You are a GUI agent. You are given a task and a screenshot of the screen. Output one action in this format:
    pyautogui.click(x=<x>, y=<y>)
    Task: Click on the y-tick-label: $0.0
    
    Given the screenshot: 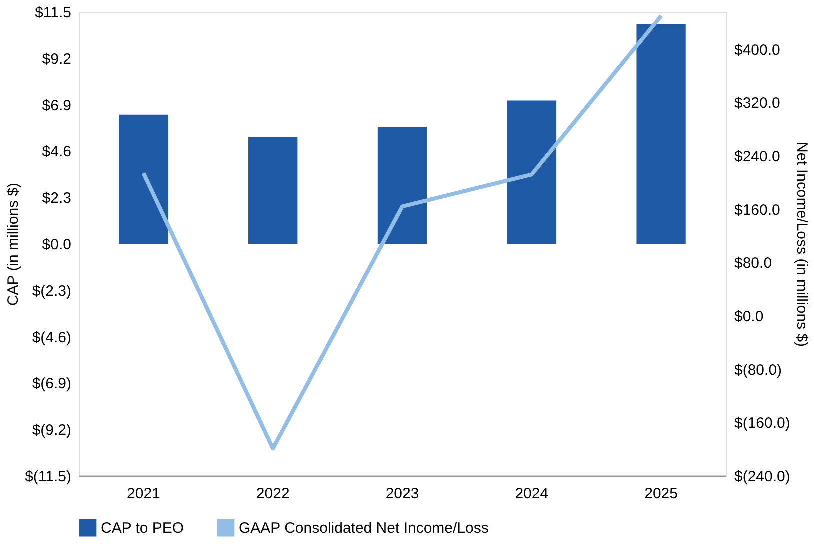 What is the action you would take?
    pyautogui.click(x=57, y=245)
    